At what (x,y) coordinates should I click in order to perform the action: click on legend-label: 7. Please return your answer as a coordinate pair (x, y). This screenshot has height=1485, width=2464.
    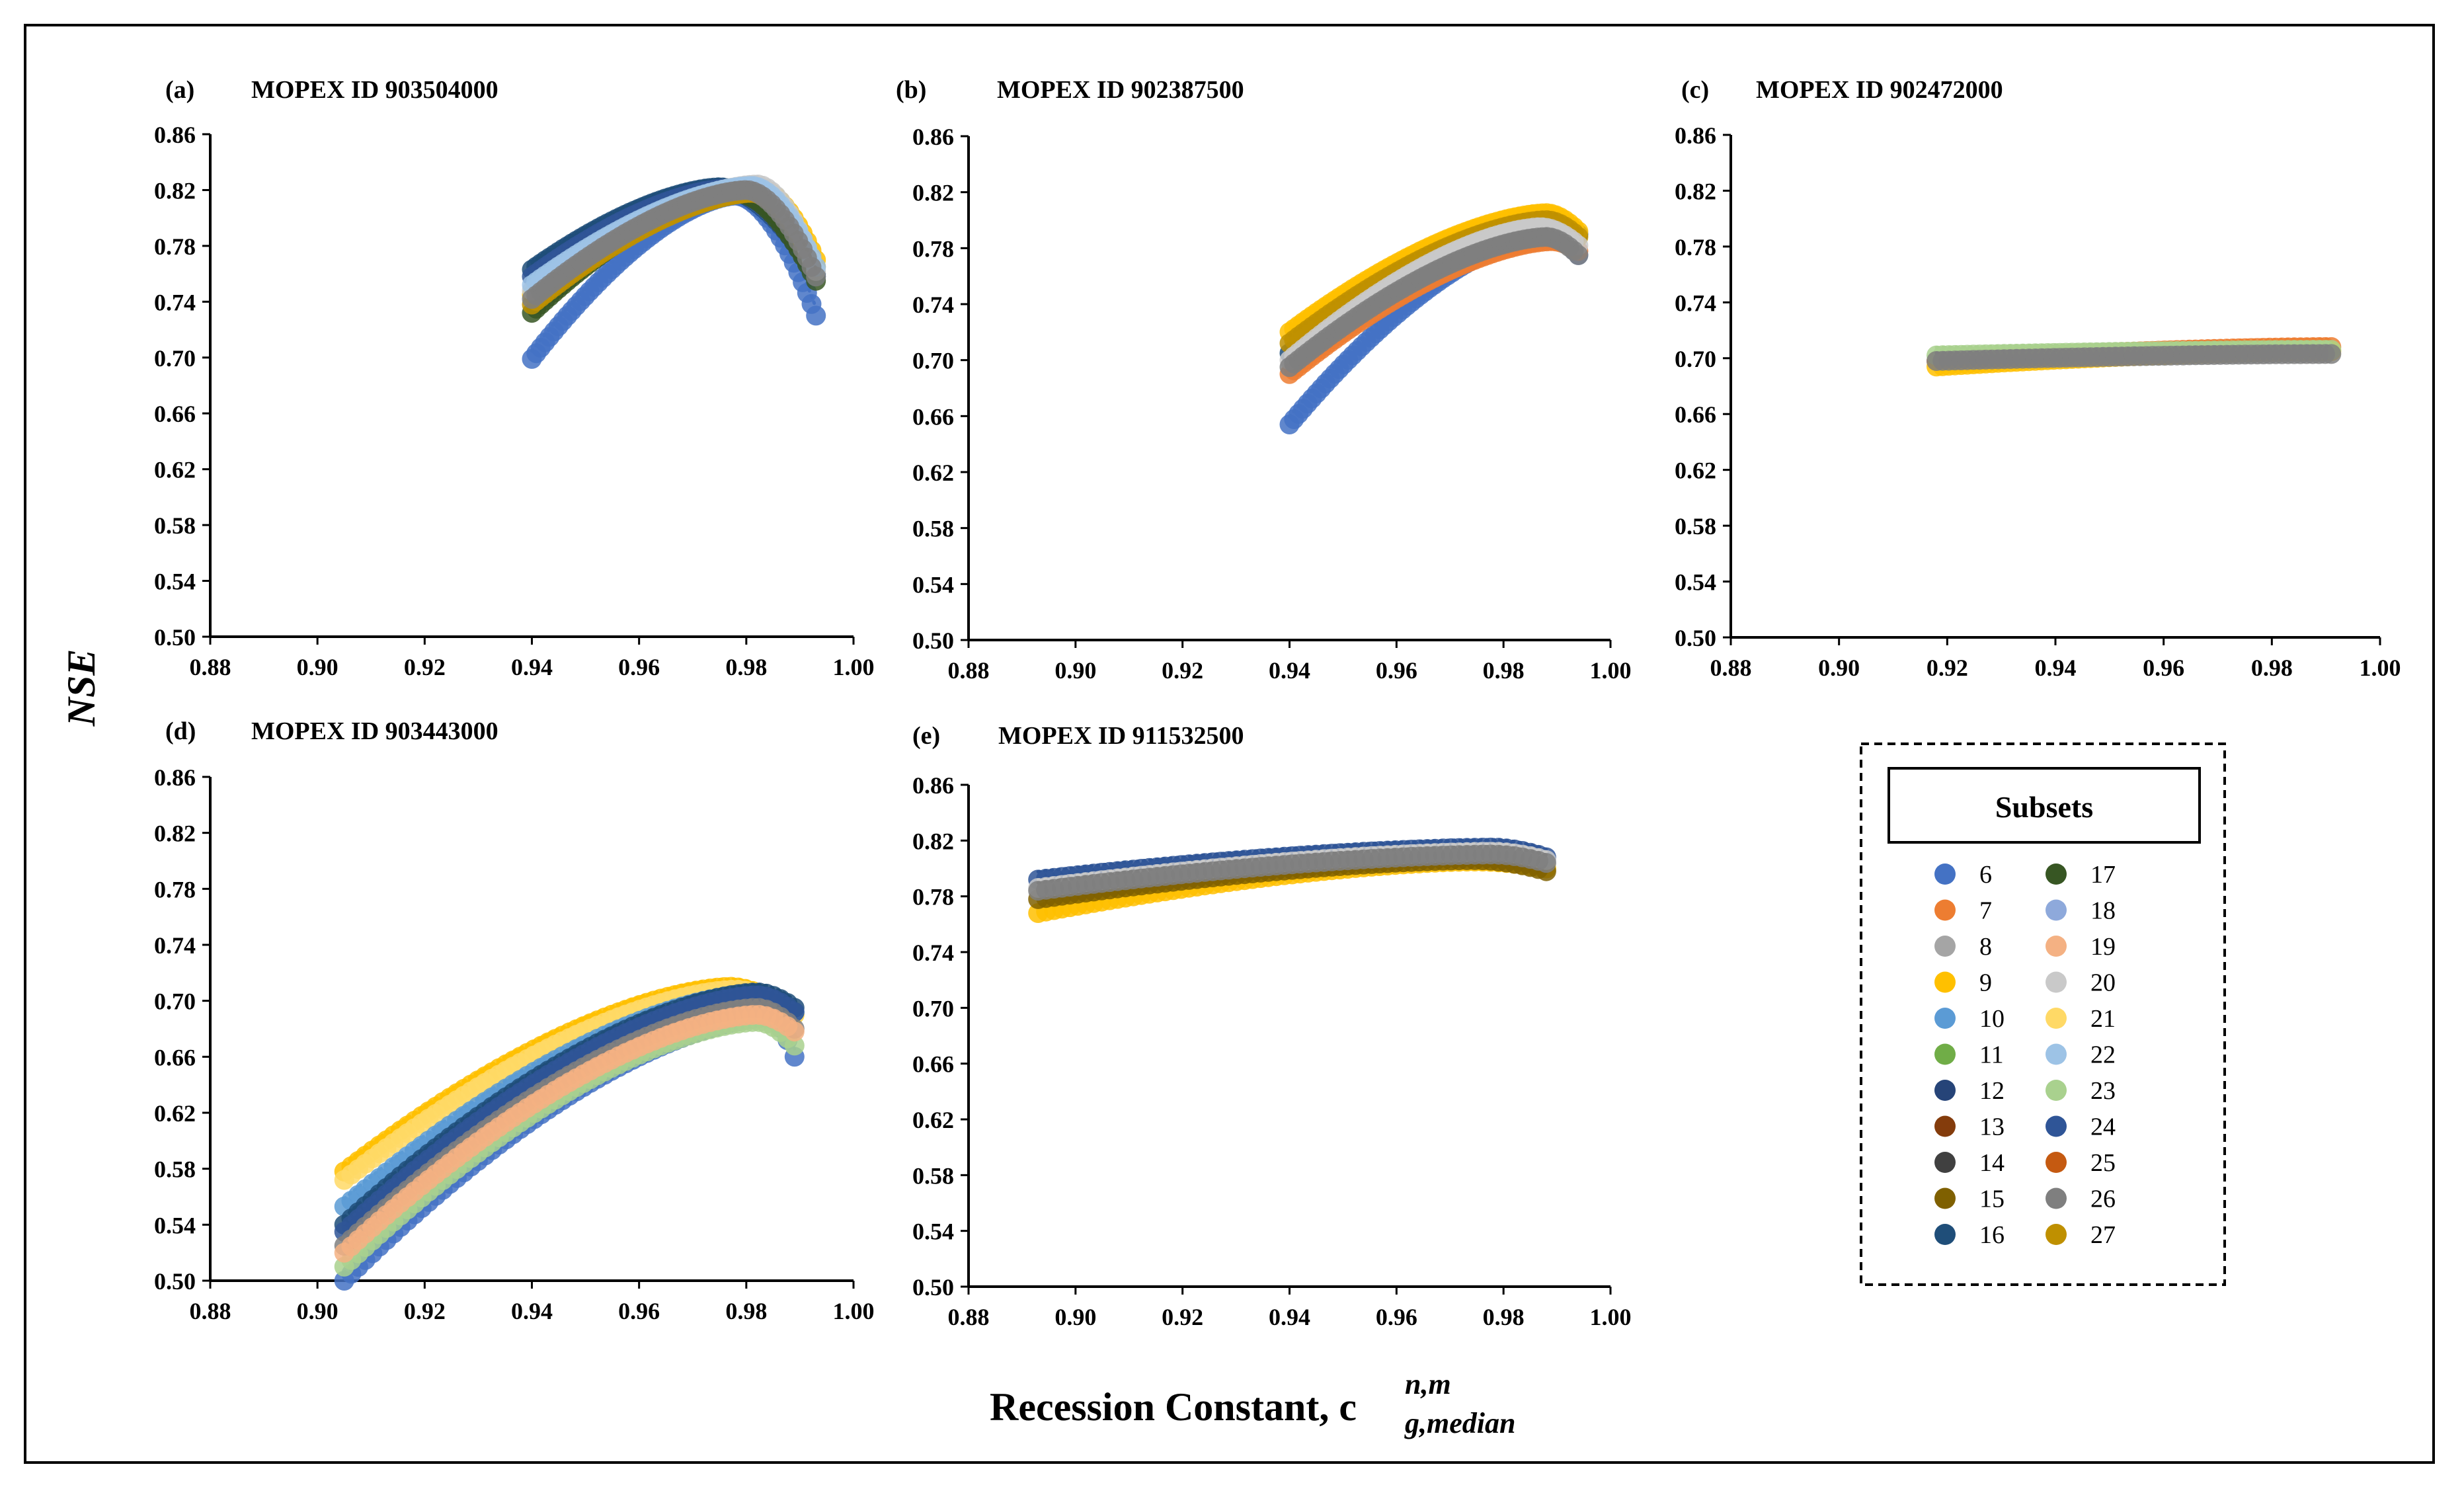
    Looking at the image, I should click on (1986, 911).